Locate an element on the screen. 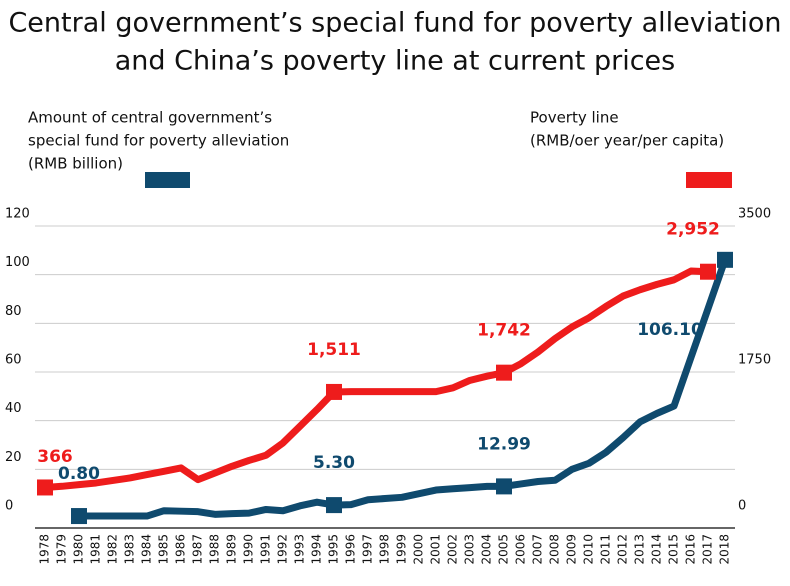 The width and height of the screenshot is (790, 586). data-label: 1,742 is located at coordinates (504, 331).